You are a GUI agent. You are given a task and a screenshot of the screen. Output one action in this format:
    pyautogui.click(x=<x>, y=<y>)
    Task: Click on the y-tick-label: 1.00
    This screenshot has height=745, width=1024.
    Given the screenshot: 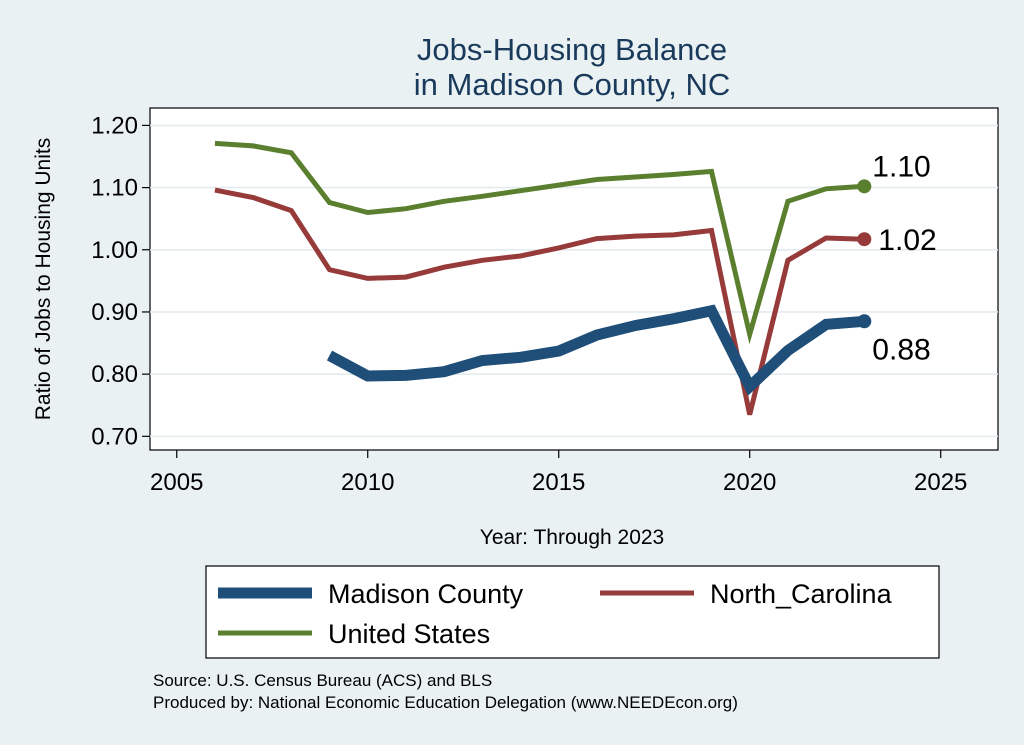 What is the action you would take?
    pyautogui.click(x=114, y=250)
    